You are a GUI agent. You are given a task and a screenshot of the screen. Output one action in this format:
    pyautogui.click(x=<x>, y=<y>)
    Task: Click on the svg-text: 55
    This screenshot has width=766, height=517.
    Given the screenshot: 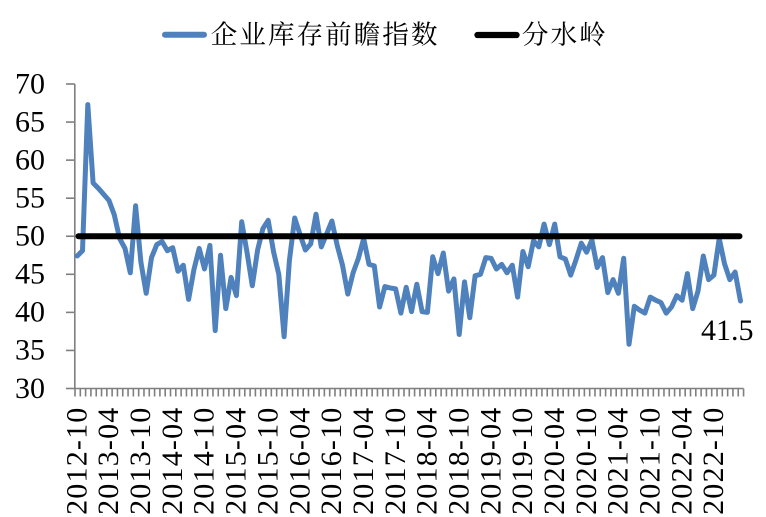 What is the action you would take?
    pyautogui.click(x=30, y=198)
    